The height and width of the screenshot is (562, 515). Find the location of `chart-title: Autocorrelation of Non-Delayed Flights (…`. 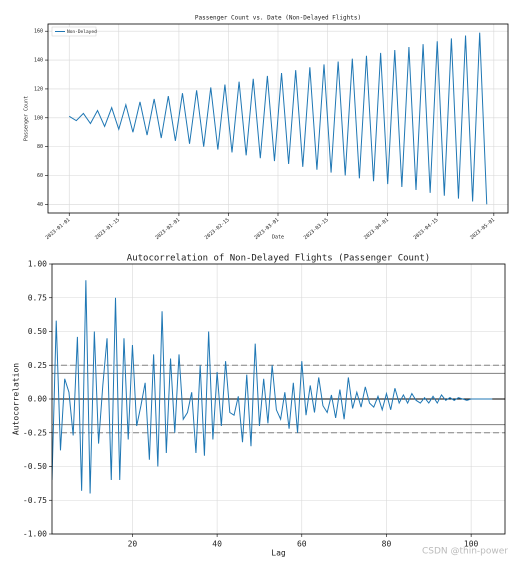

chart-title: Autocorrelation of Non-Delayed Flights (… is located at coordinates (278, 259).